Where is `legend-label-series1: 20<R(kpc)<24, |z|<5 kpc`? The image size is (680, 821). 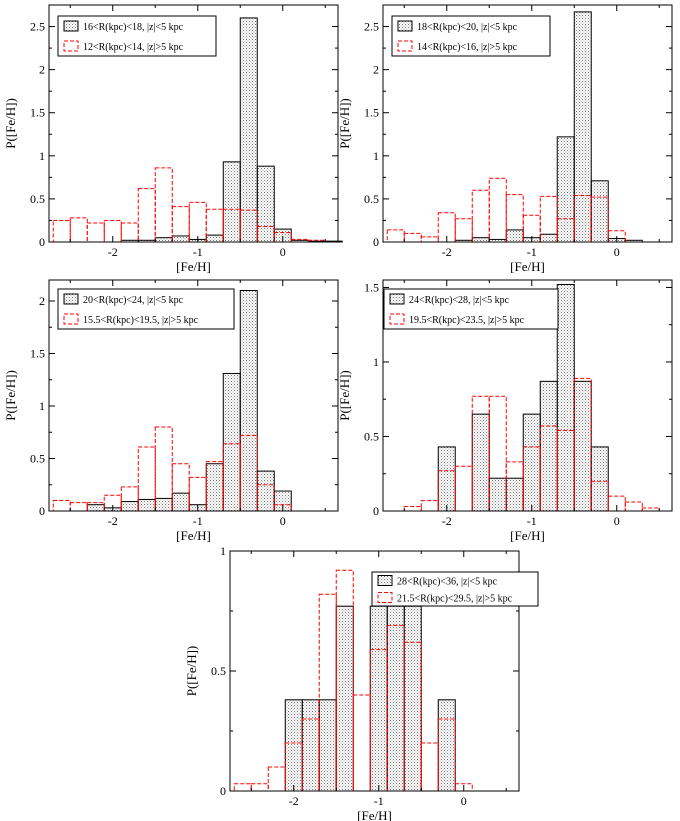
legend-label-series1: 20<R(kpc)<24, |z|<5 kpc is located at coordinates (133, 300).